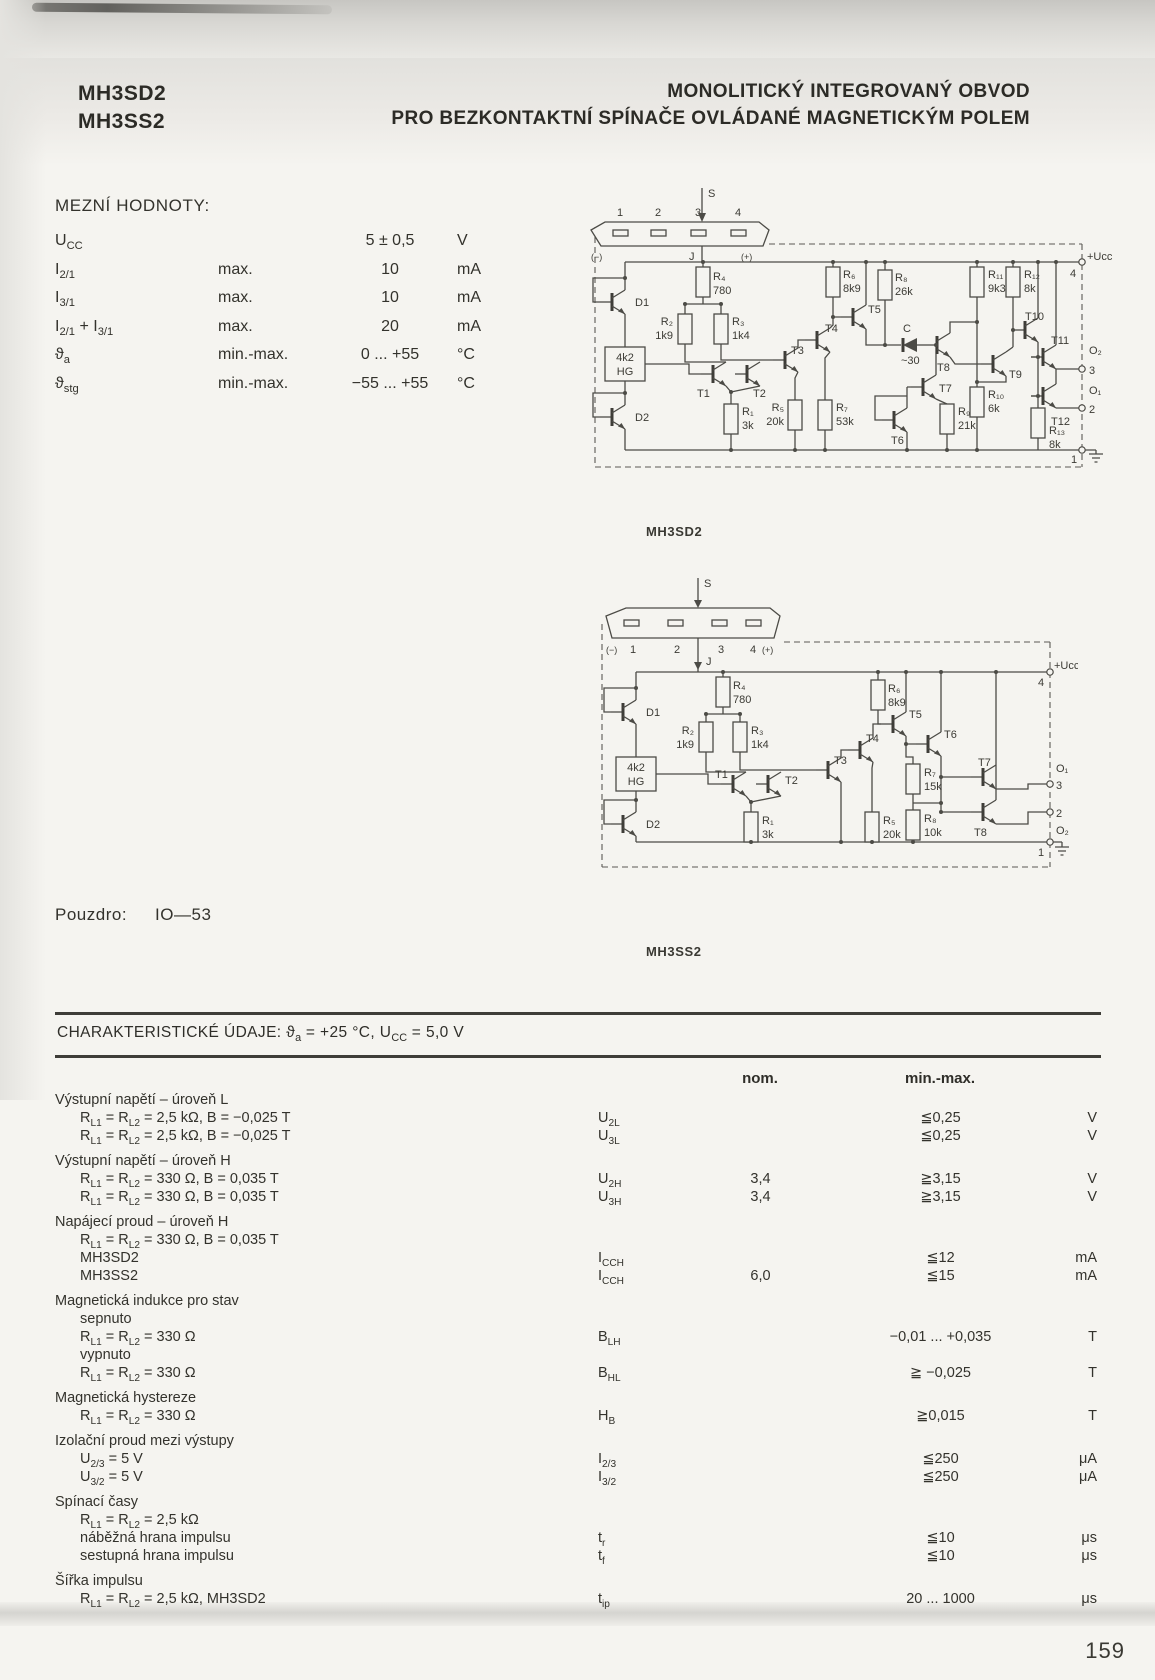  What do you see at coordinates (625, 364) in the screenshot?
I see `hall-generator` at bounding box center [625, 364].